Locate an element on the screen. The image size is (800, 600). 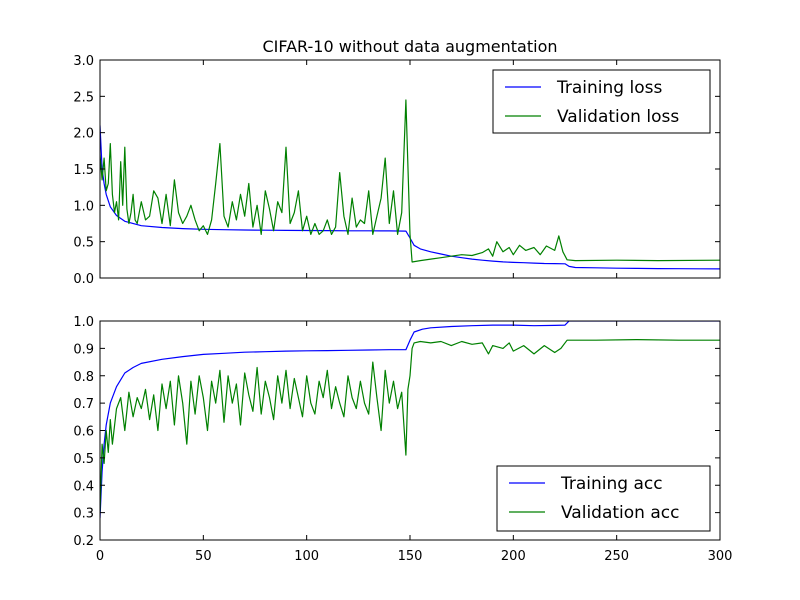
acc-legend: Training acc Validation acc is located at coordinates (603, 498).